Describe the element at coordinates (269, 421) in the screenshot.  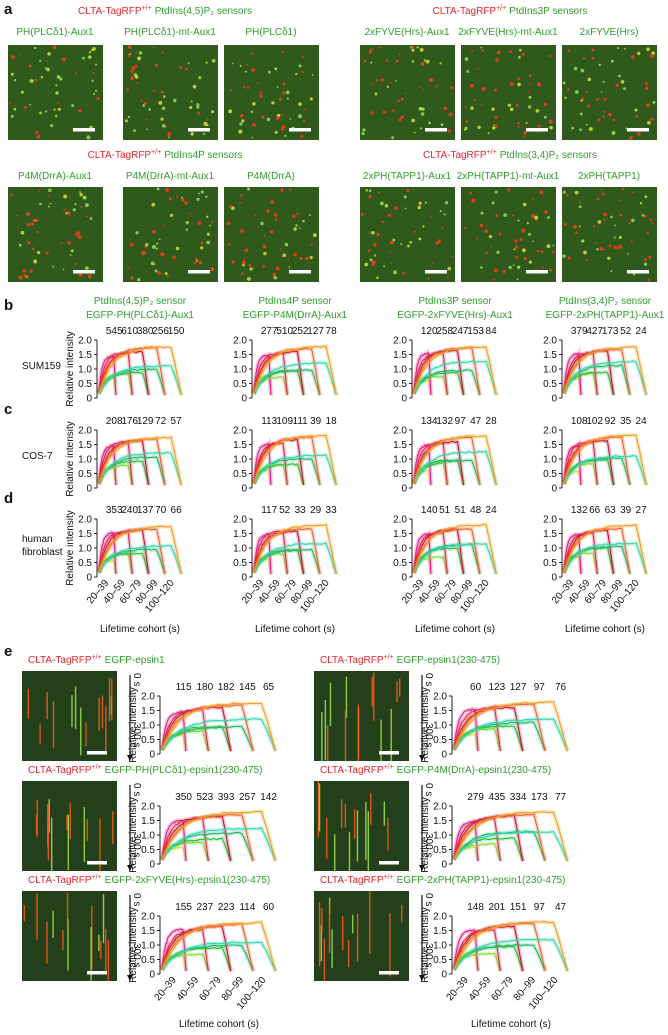
I see `cohort-count: 113` at that location.